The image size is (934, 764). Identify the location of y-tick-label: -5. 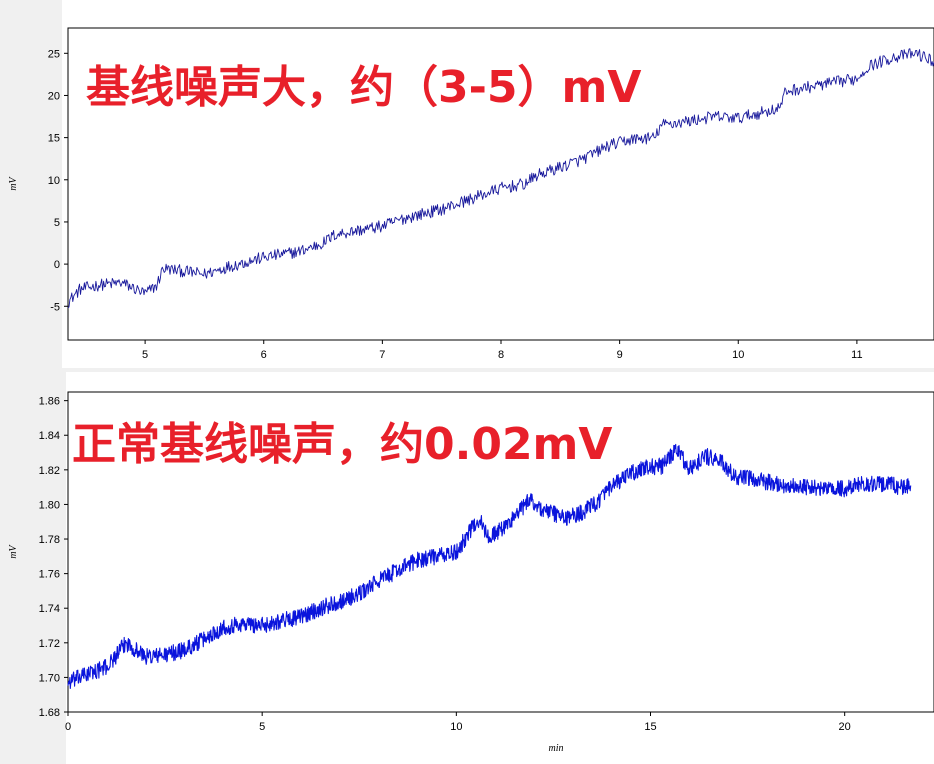
(55, 307).